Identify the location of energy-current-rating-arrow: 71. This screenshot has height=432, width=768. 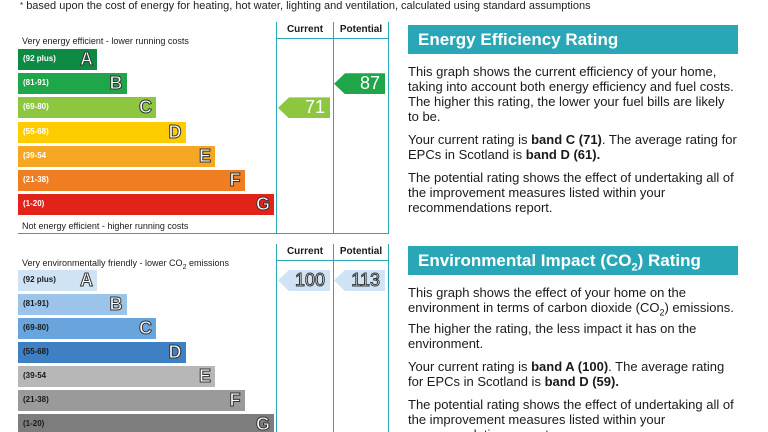
(304, 108).